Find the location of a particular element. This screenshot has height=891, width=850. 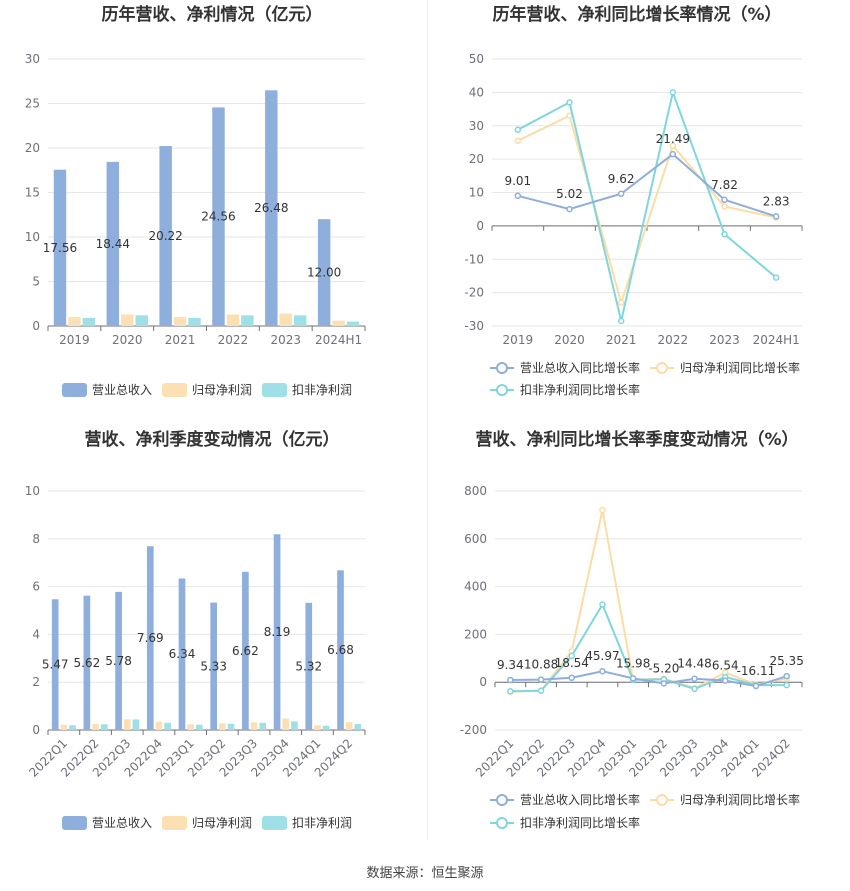

line-data-label: 5.02 is located at coordinates (569, 194).